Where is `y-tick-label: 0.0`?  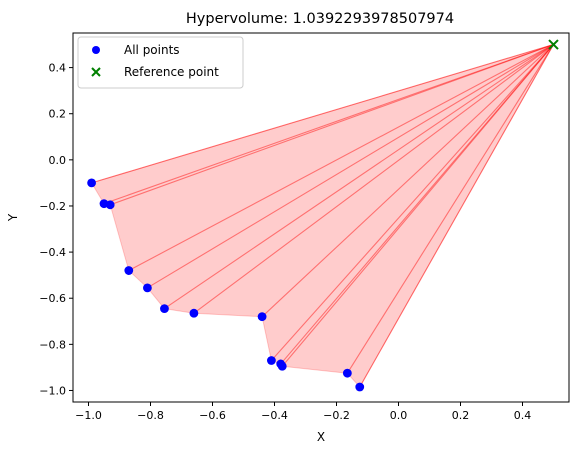 y-tick-label: 0.0 is located at coordinates (58, 160).